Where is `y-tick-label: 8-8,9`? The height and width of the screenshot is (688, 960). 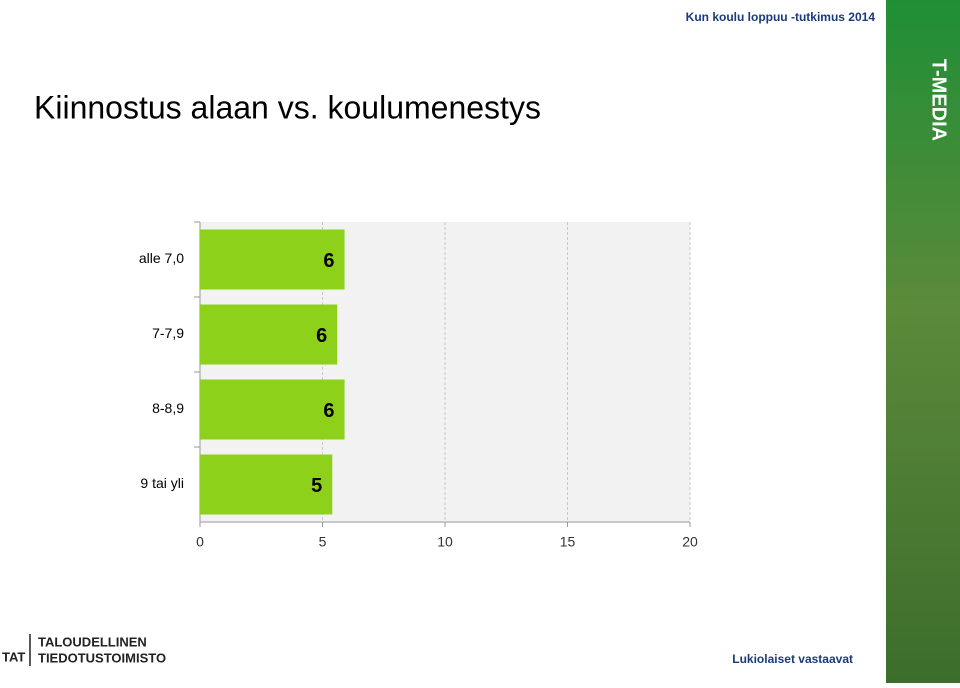
y-tick-label: 8-8,9 is located at coordinates (168, 408).